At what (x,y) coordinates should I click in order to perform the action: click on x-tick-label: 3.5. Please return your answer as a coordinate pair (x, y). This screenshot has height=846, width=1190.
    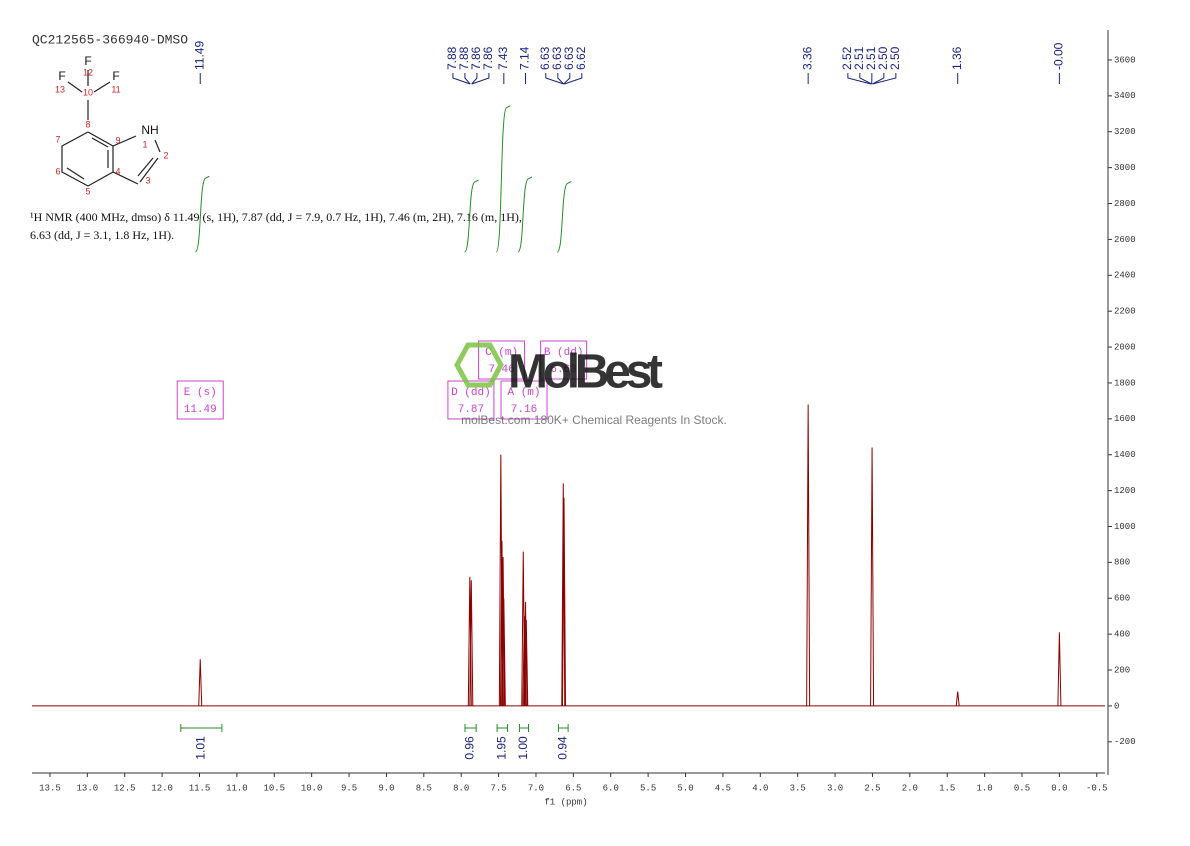
    Looking at the image, I should click on (798, 788).